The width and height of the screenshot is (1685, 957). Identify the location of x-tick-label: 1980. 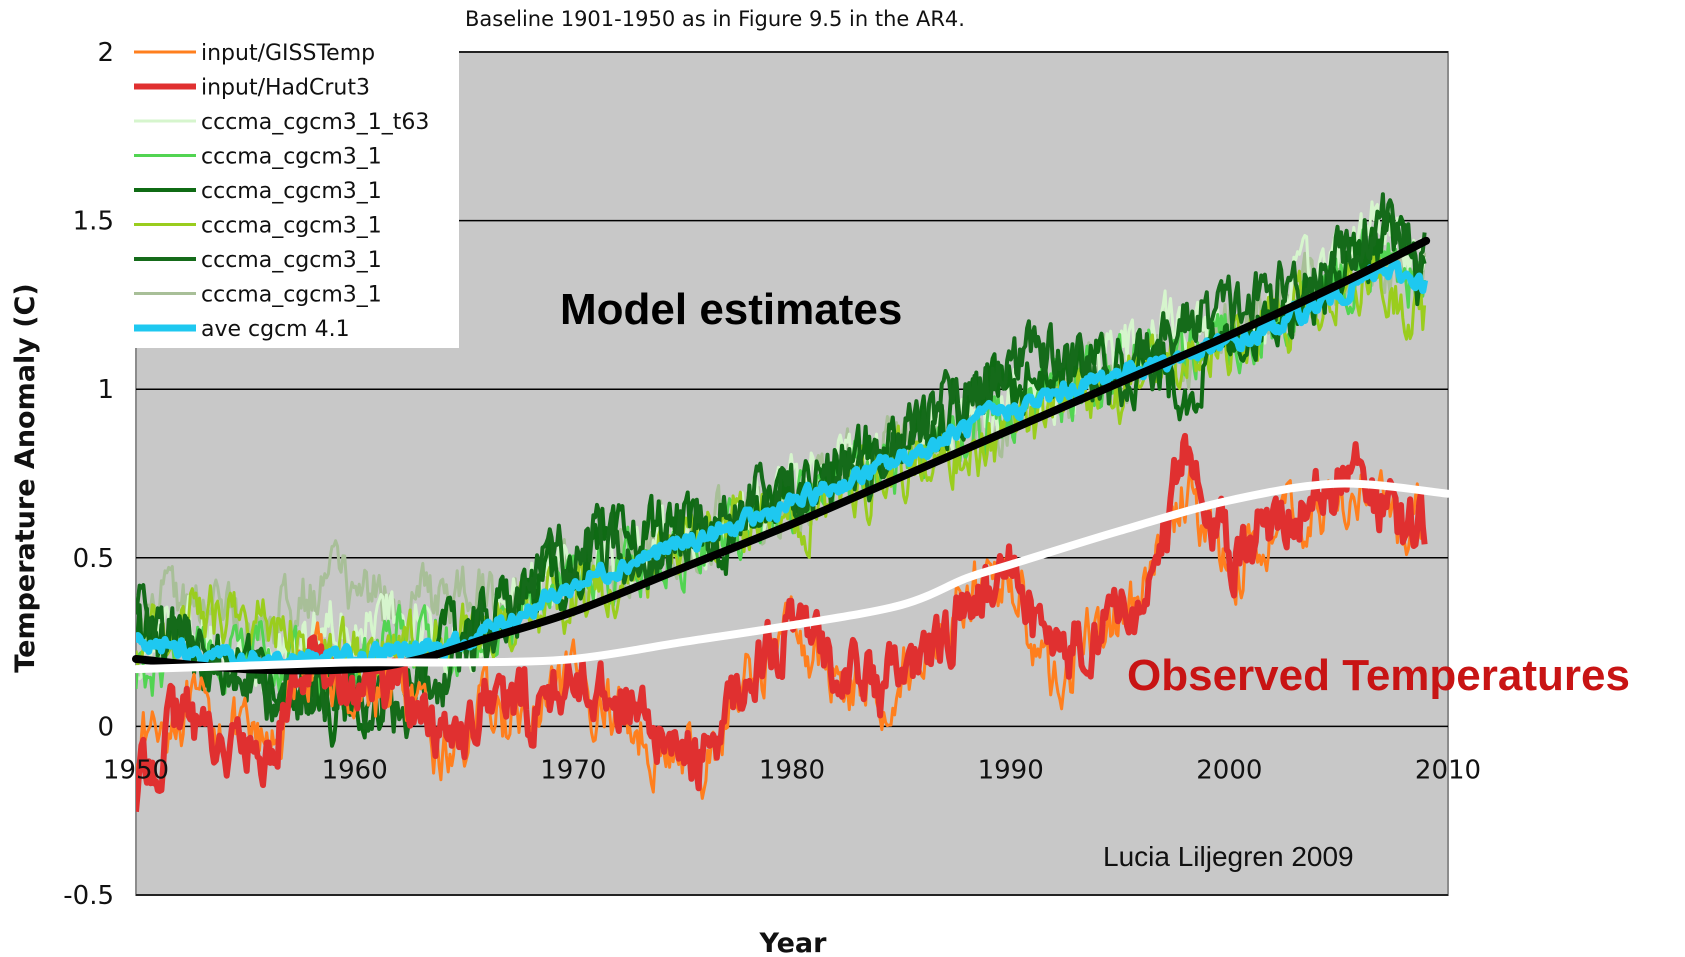
(792, 770).